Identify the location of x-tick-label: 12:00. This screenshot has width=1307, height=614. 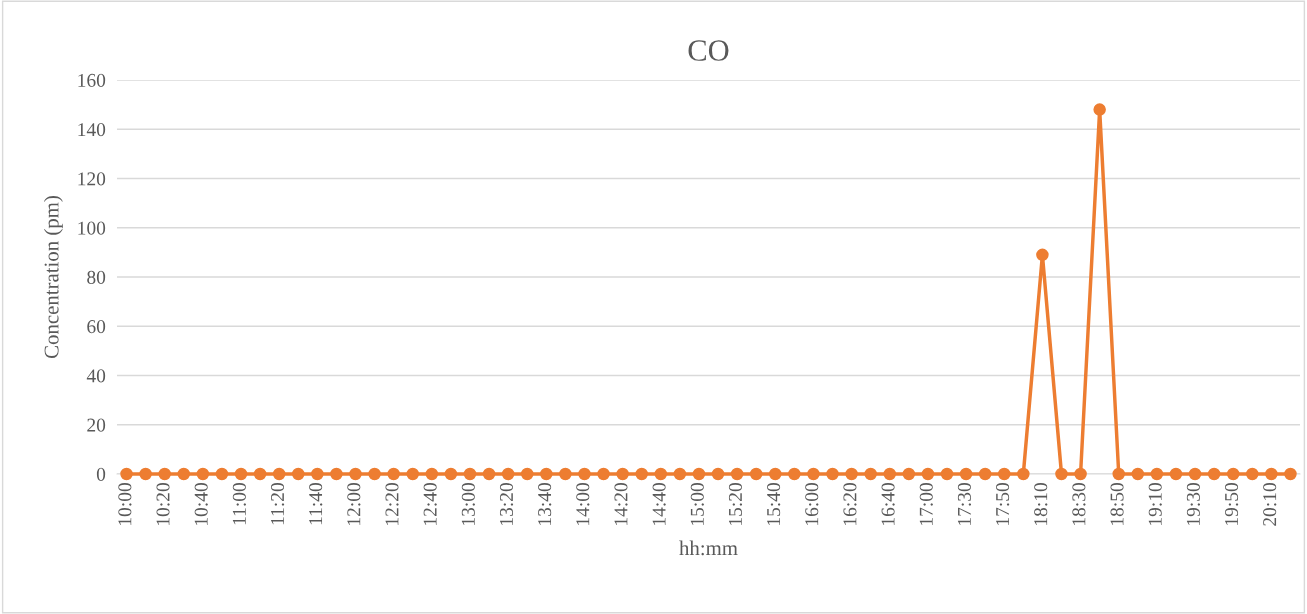
(354, 504).